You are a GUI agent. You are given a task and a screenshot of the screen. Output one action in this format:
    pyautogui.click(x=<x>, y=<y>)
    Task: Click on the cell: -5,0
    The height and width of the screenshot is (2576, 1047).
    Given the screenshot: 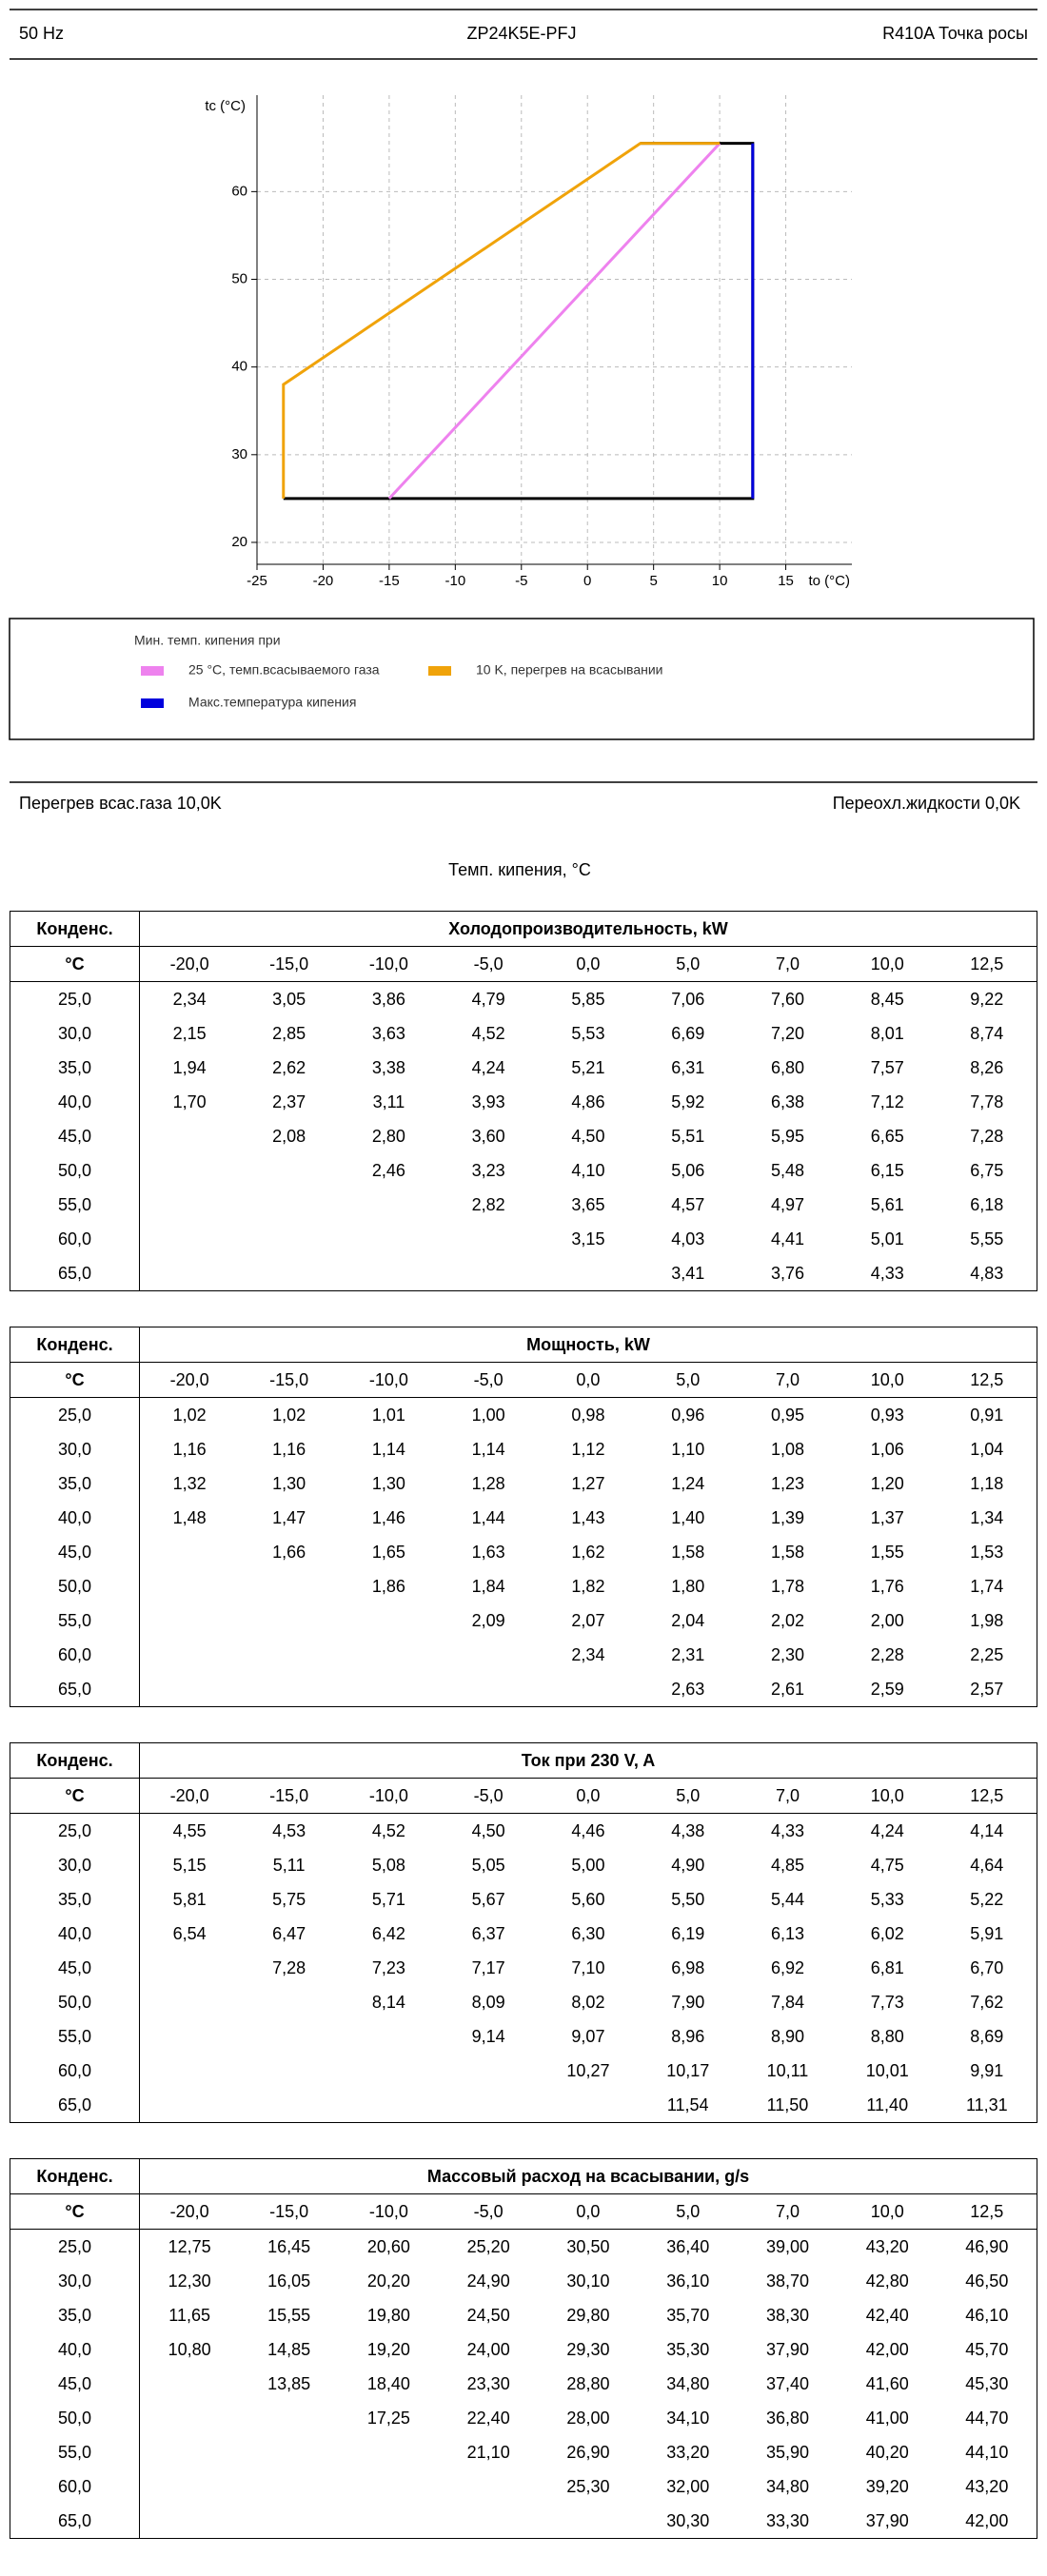 What is the action you would take?
    pyautogui.click(x=488, y=964)
    